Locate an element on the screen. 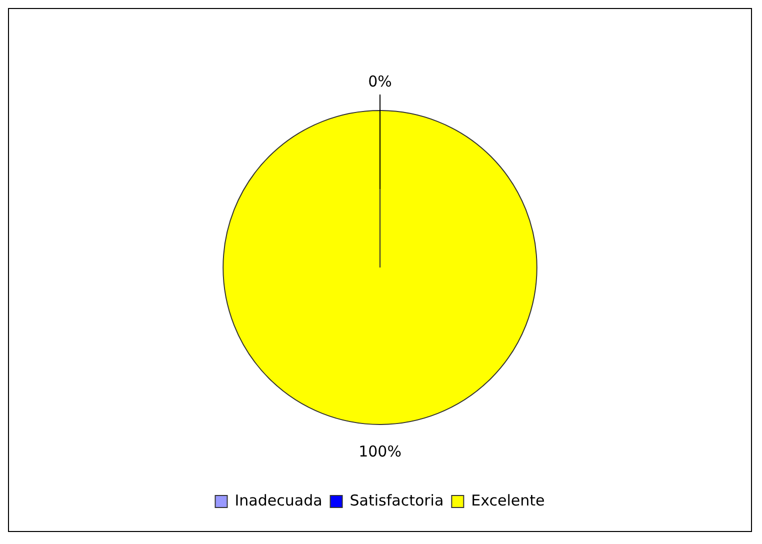 Image resolution: width=762 pixels, height=544 pixels. text: 0% is located at coordinates (380, 81).